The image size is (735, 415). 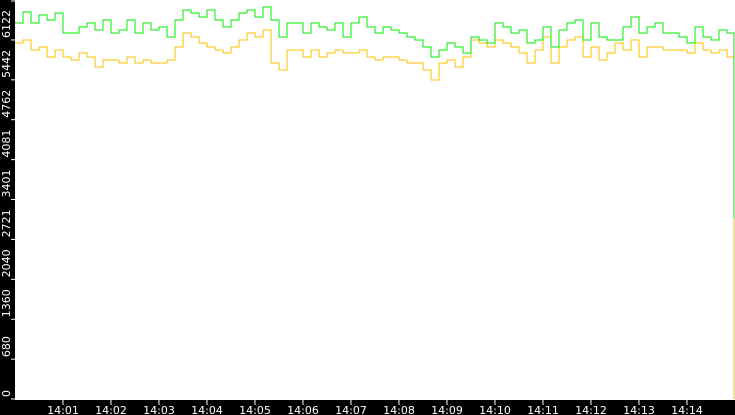 What do you see at coordinates (6, 223) in the screenshot?
I see `y-tick-label: 2721` at bounding box center [6, 223].